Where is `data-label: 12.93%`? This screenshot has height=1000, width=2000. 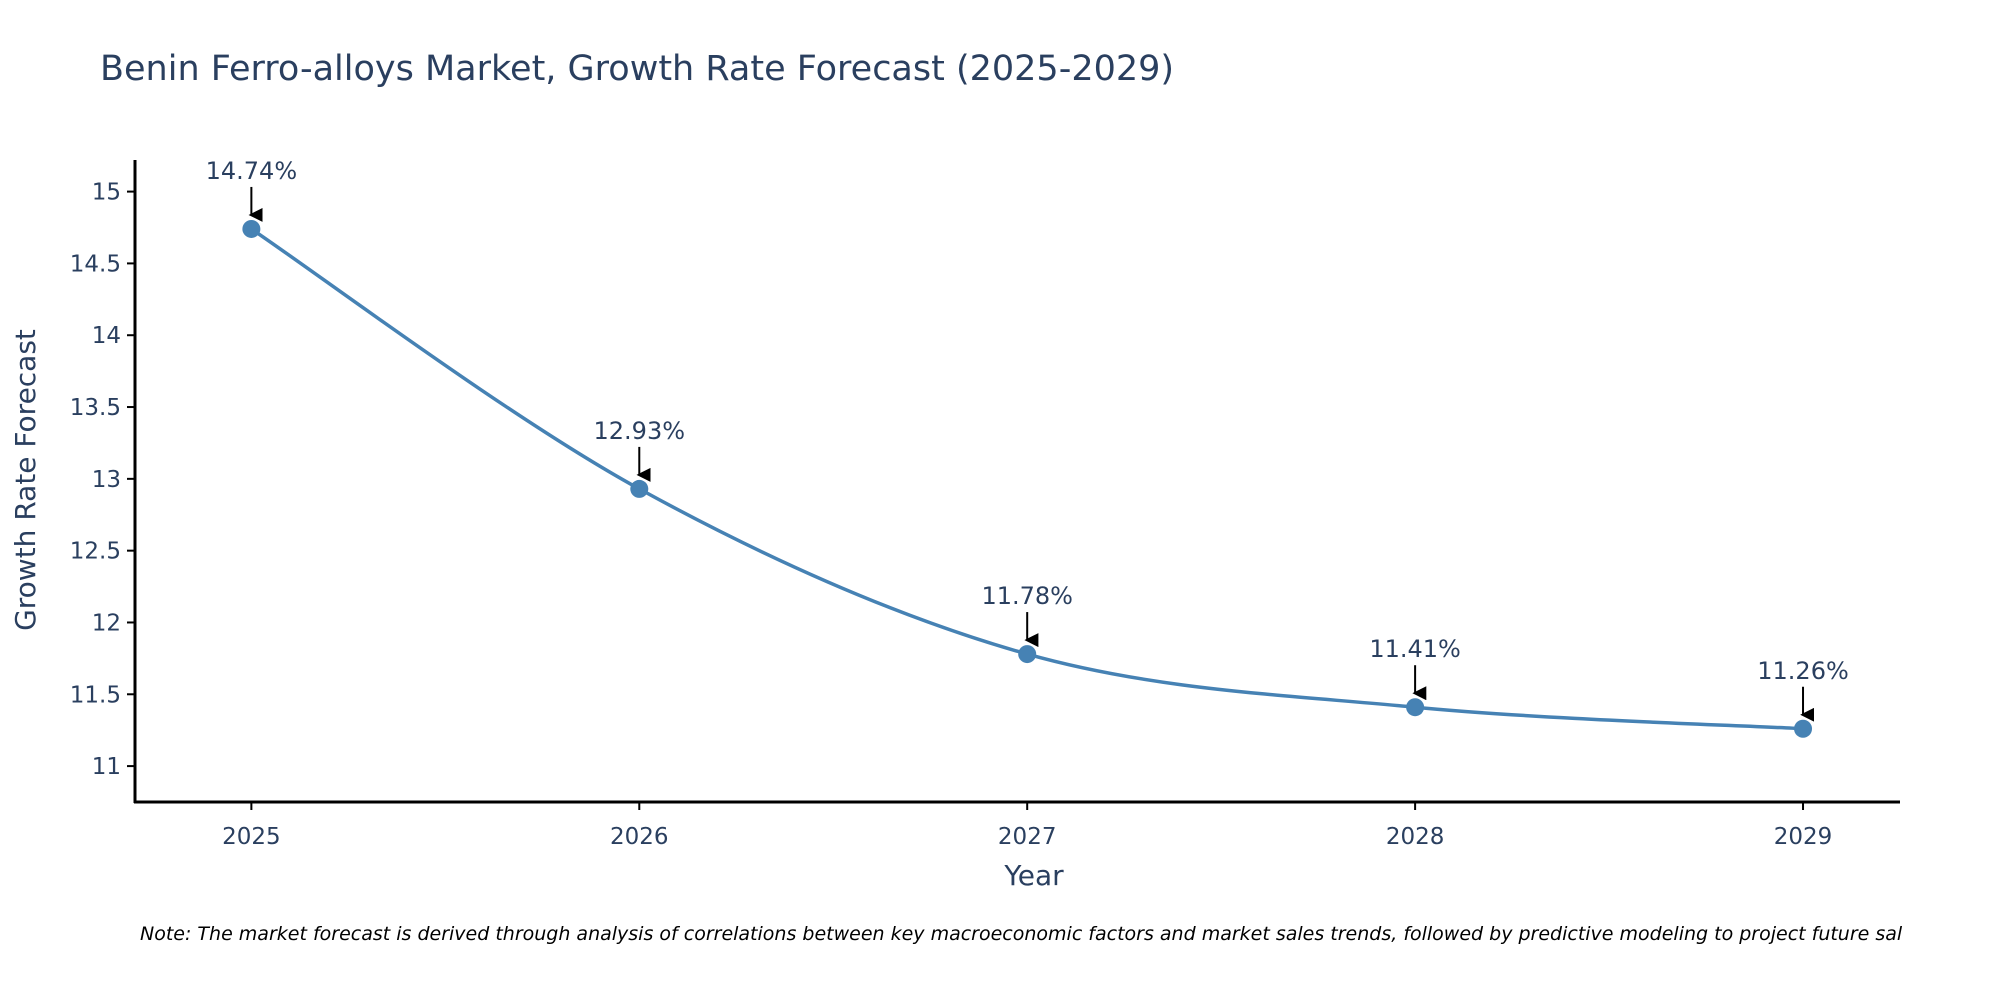
data-label: 12.93% is located at coordinates (640, 431).